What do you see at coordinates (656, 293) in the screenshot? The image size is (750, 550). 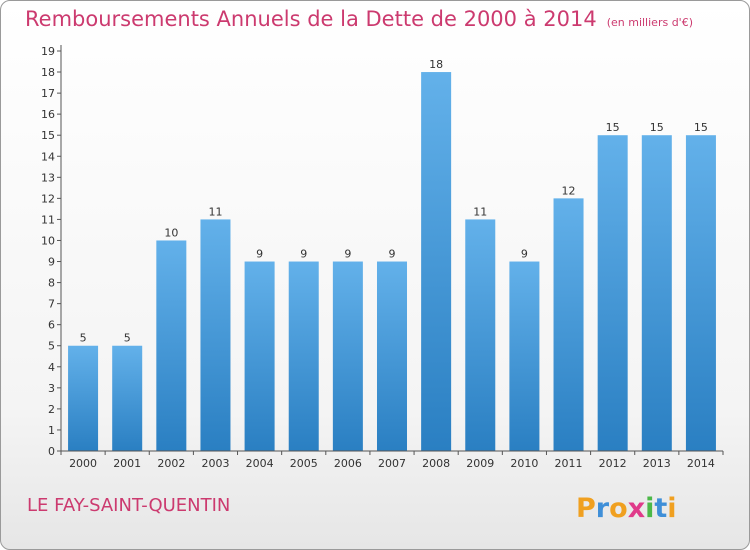 I see `bar-2013` at bounding box center [656, 293].